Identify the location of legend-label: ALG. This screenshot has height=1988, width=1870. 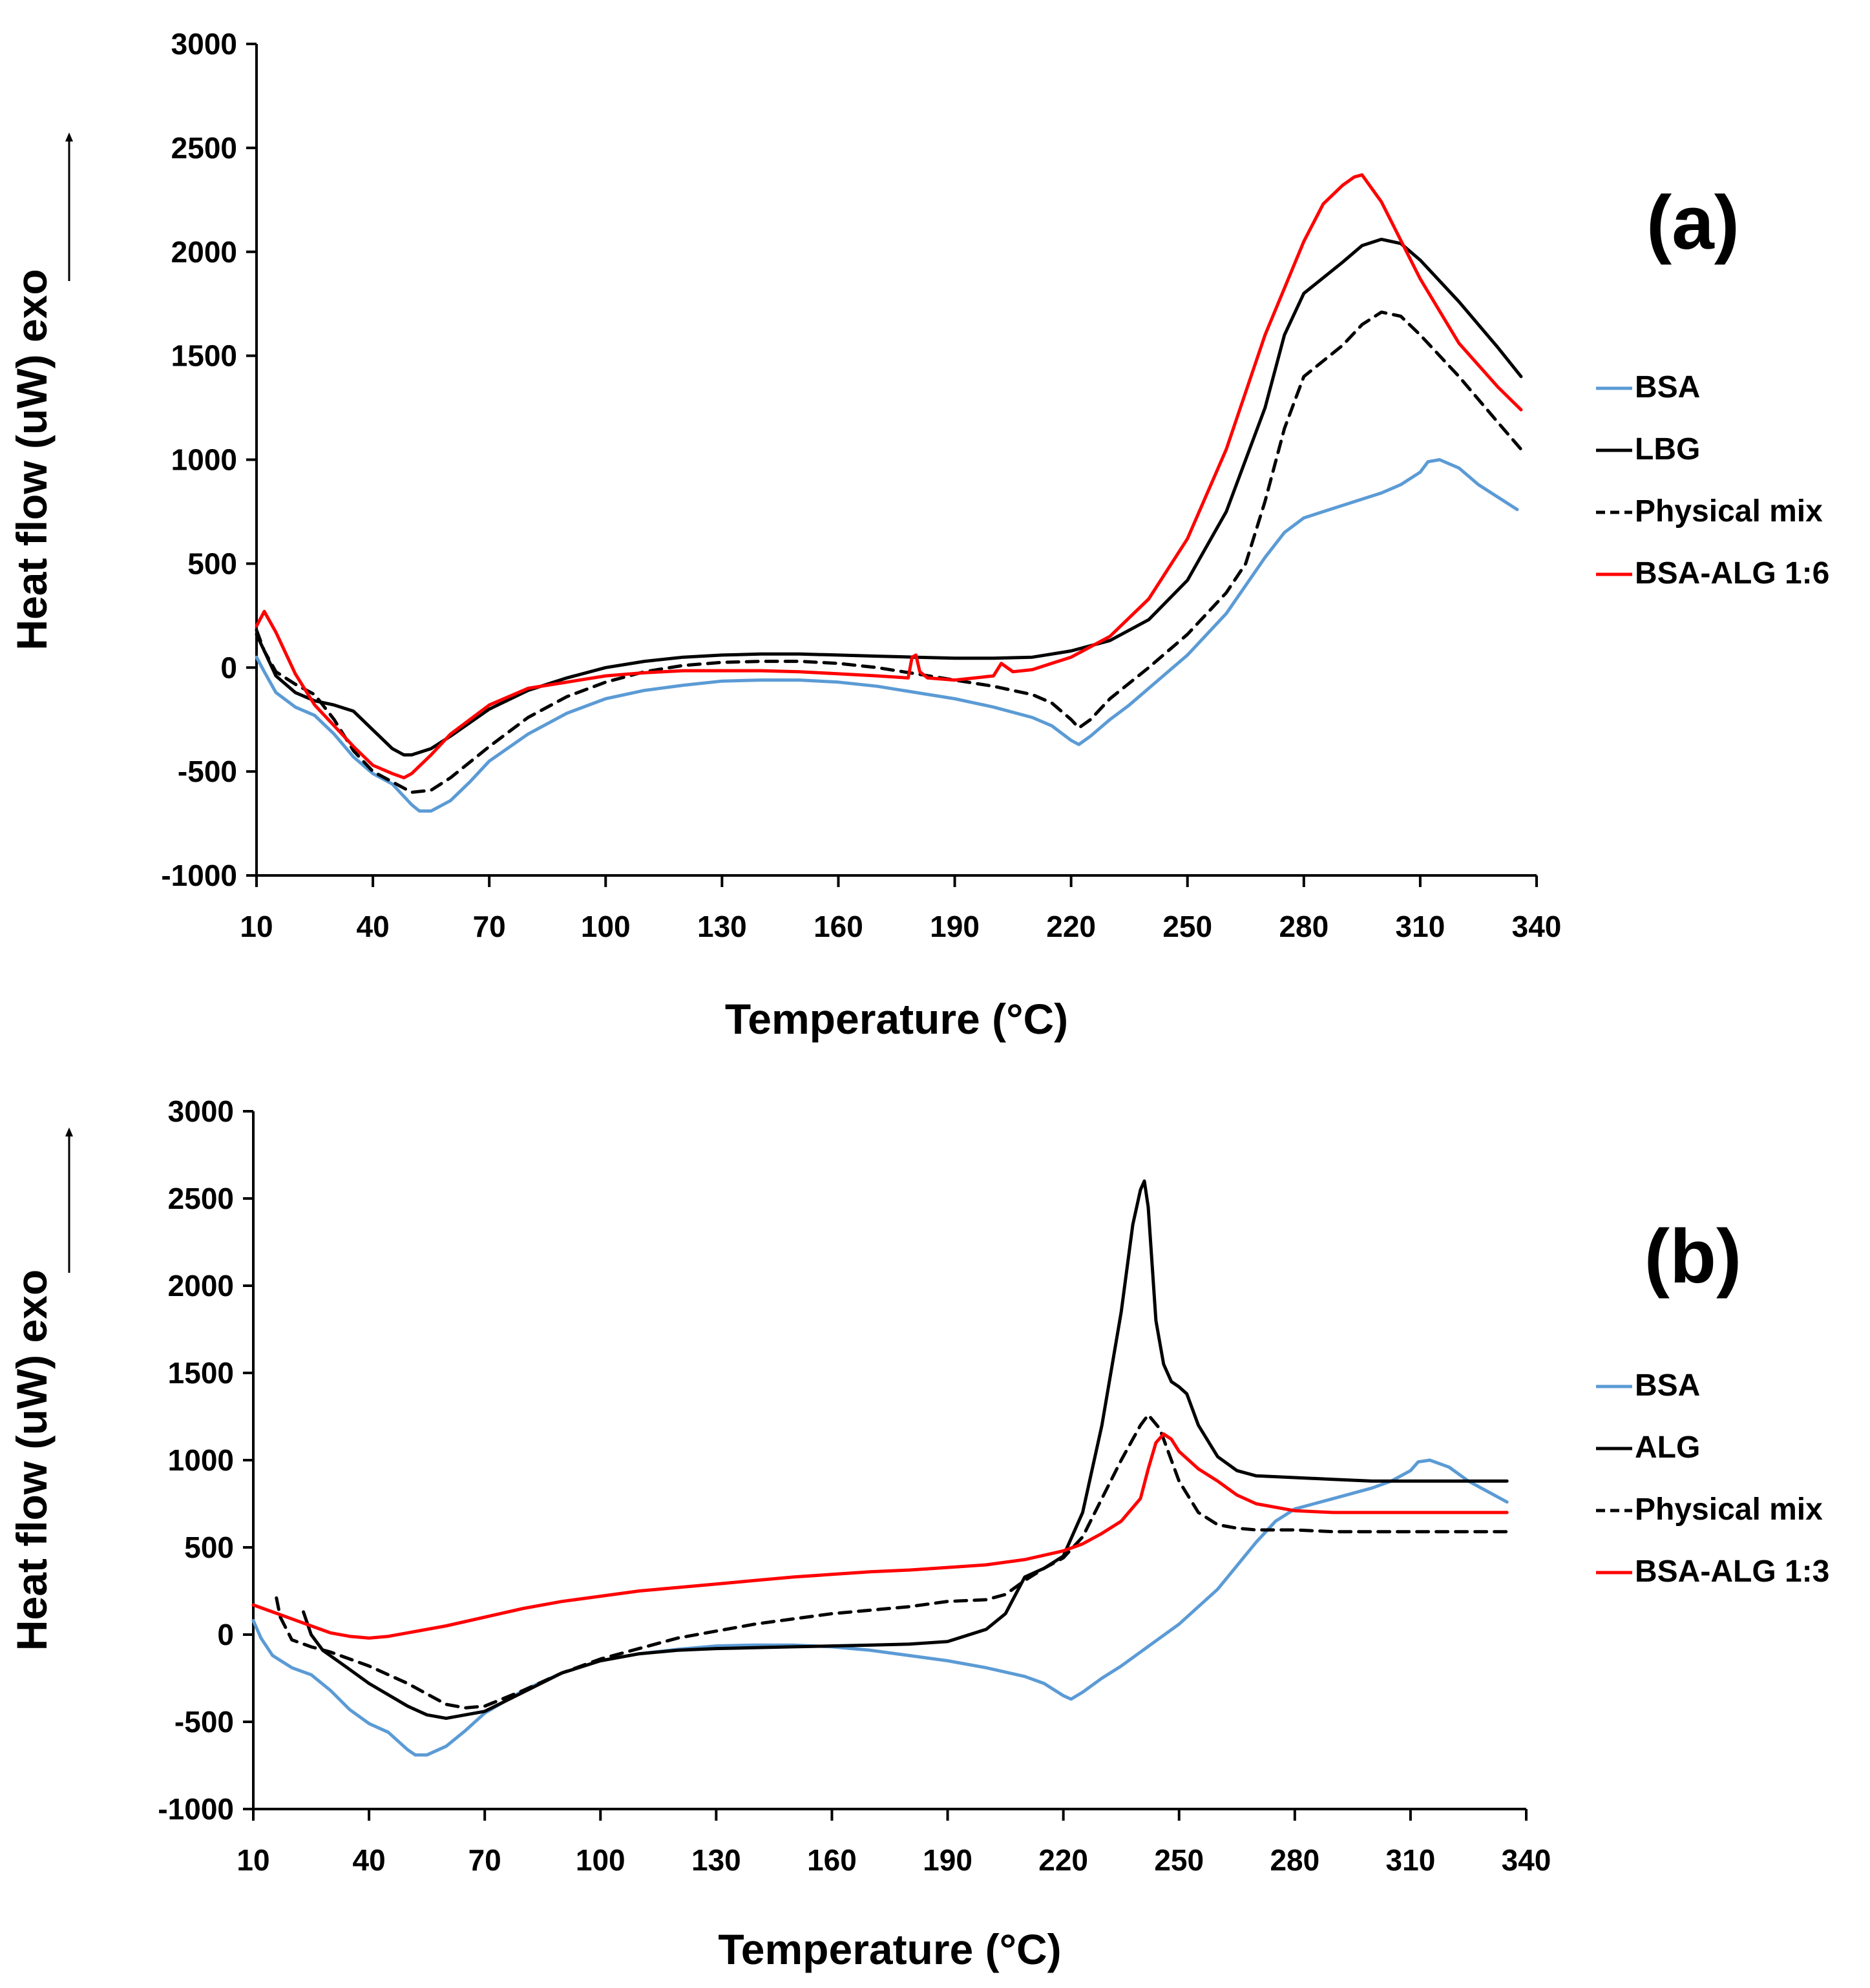
(1667, 1447).